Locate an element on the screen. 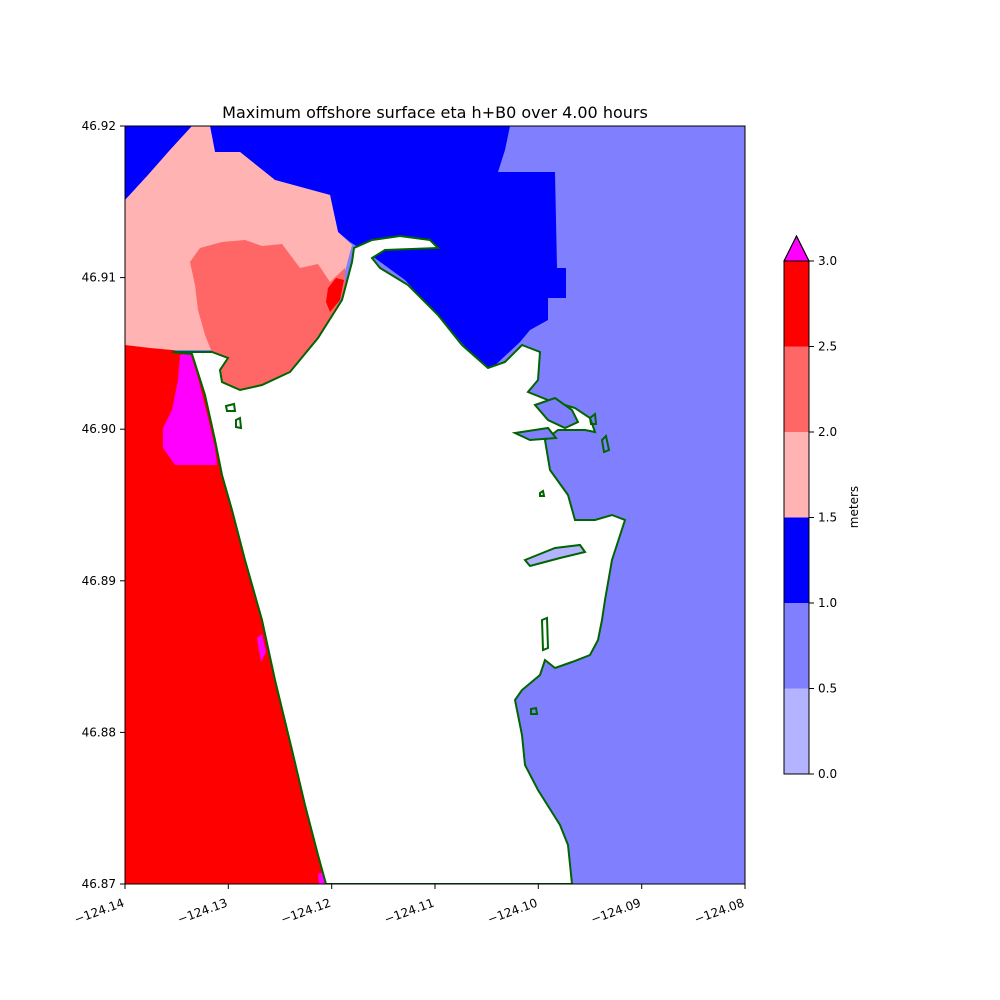  y-tick-label: 46.89 is located at coordinates (99, 581).